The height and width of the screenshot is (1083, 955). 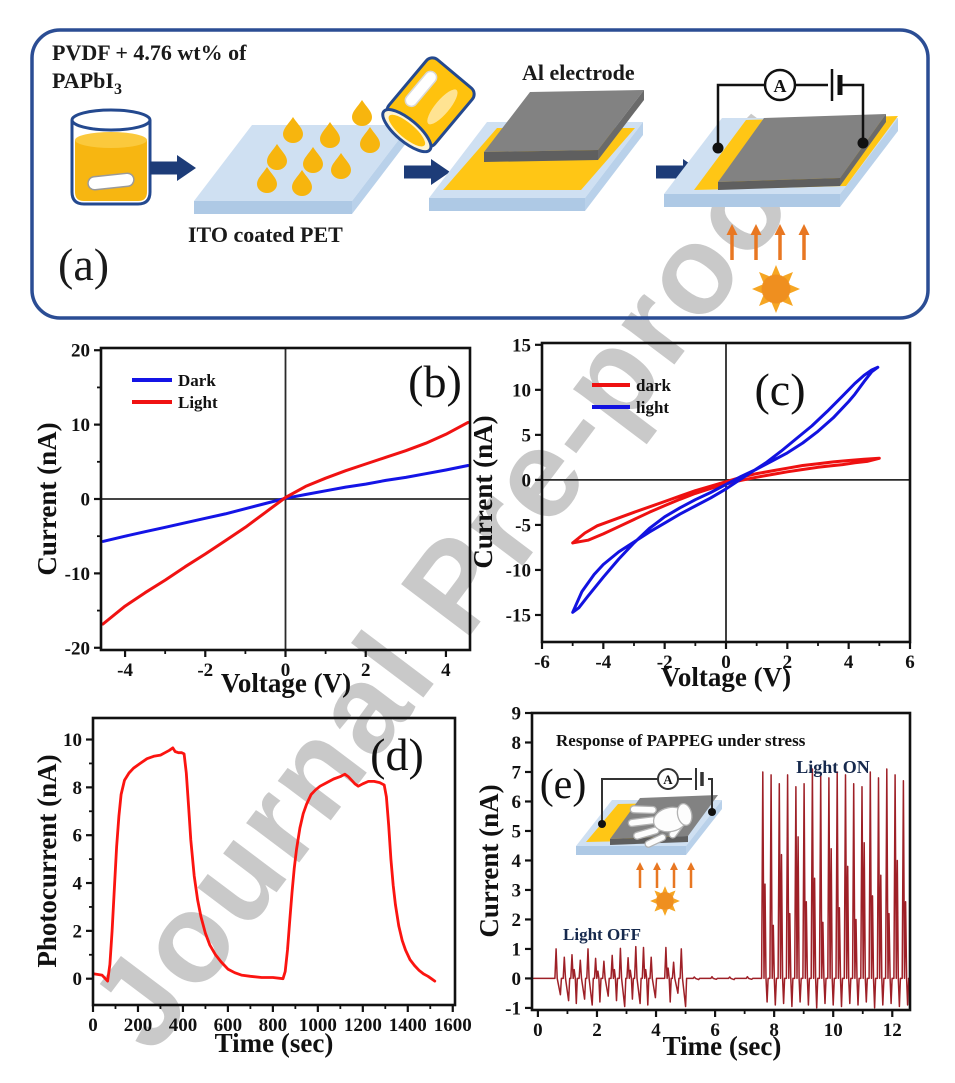 What do you see at coordinates (138, 1025) in the screenshot?
I see `x-tick-label: 200` at bounding box center [138, 1025].